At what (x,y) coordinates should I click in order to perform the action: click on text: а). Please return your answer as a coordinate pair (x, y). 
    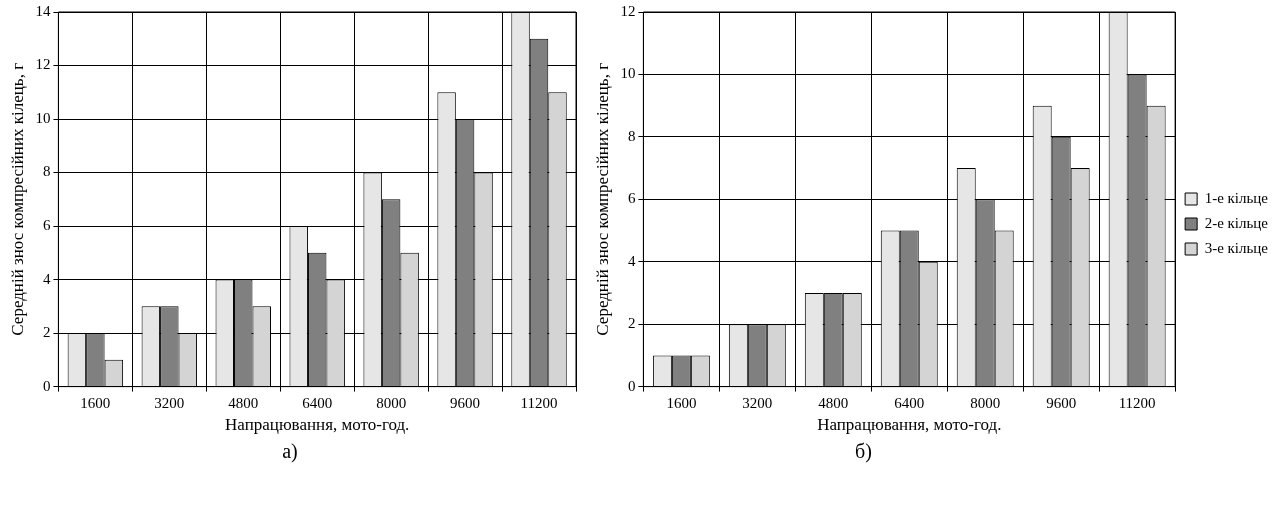
    Looking at the image, I should click on (290, 451).